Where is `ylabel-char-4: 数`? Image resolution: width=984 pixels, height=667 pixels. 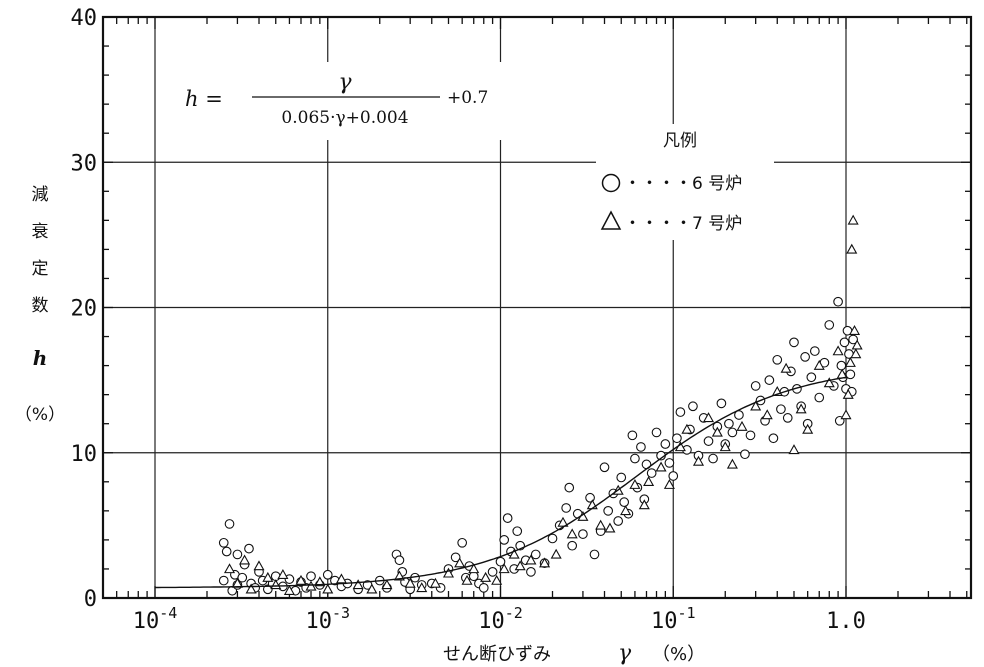
ylabel-char-4: 数 is located at coordinates (40, 306).